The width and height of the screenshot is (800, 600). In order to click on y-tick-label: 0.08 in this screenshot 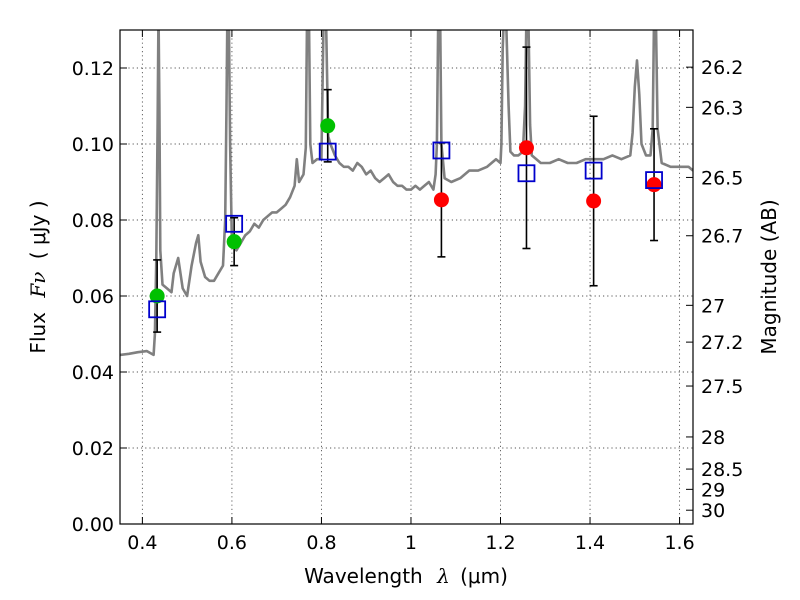, I will do `click(93, 221)`.